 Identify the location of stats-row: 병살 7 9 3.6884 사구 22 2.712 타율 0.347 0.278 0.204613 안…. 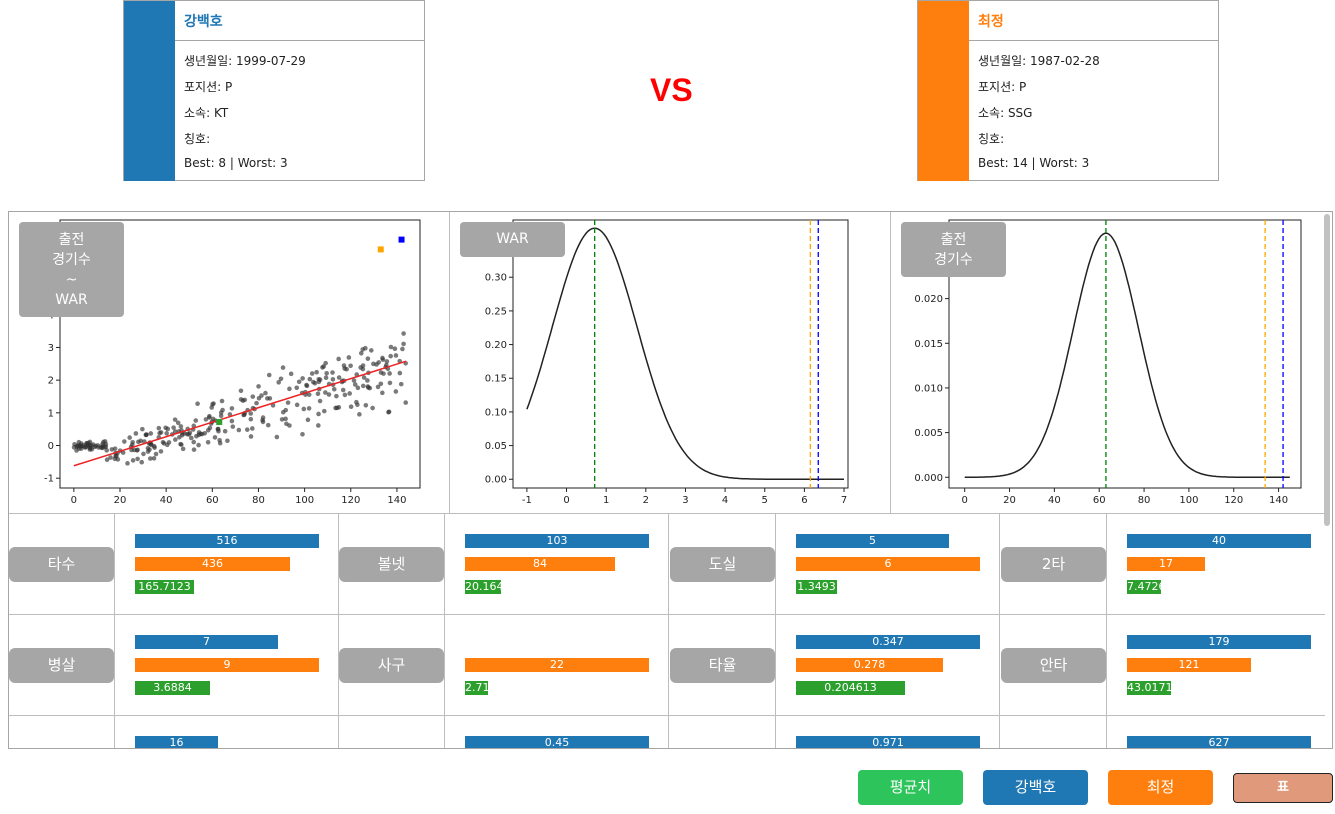
(667, 664).